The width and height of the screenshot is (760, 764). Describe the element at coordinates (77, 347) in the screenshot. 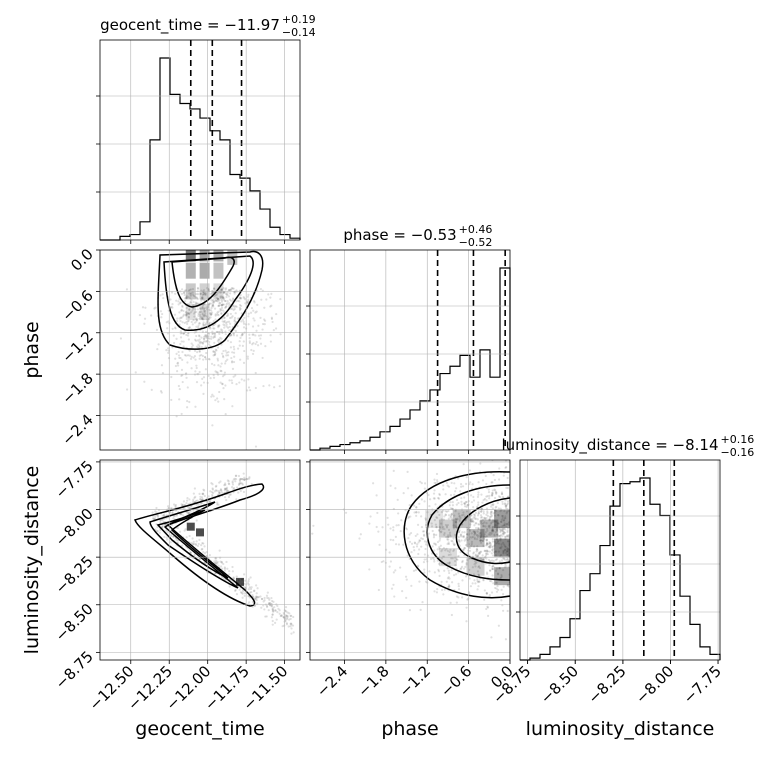

I see `ytick-label-phase-2: −1.2` at that location.